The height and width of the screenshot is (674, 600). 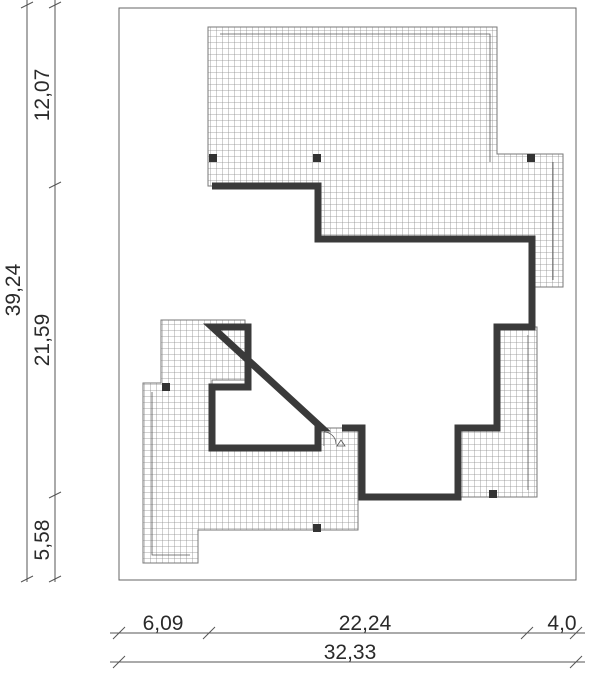 I want to click on dim-left-top-label: 12,07, so click(x=42, y=95).